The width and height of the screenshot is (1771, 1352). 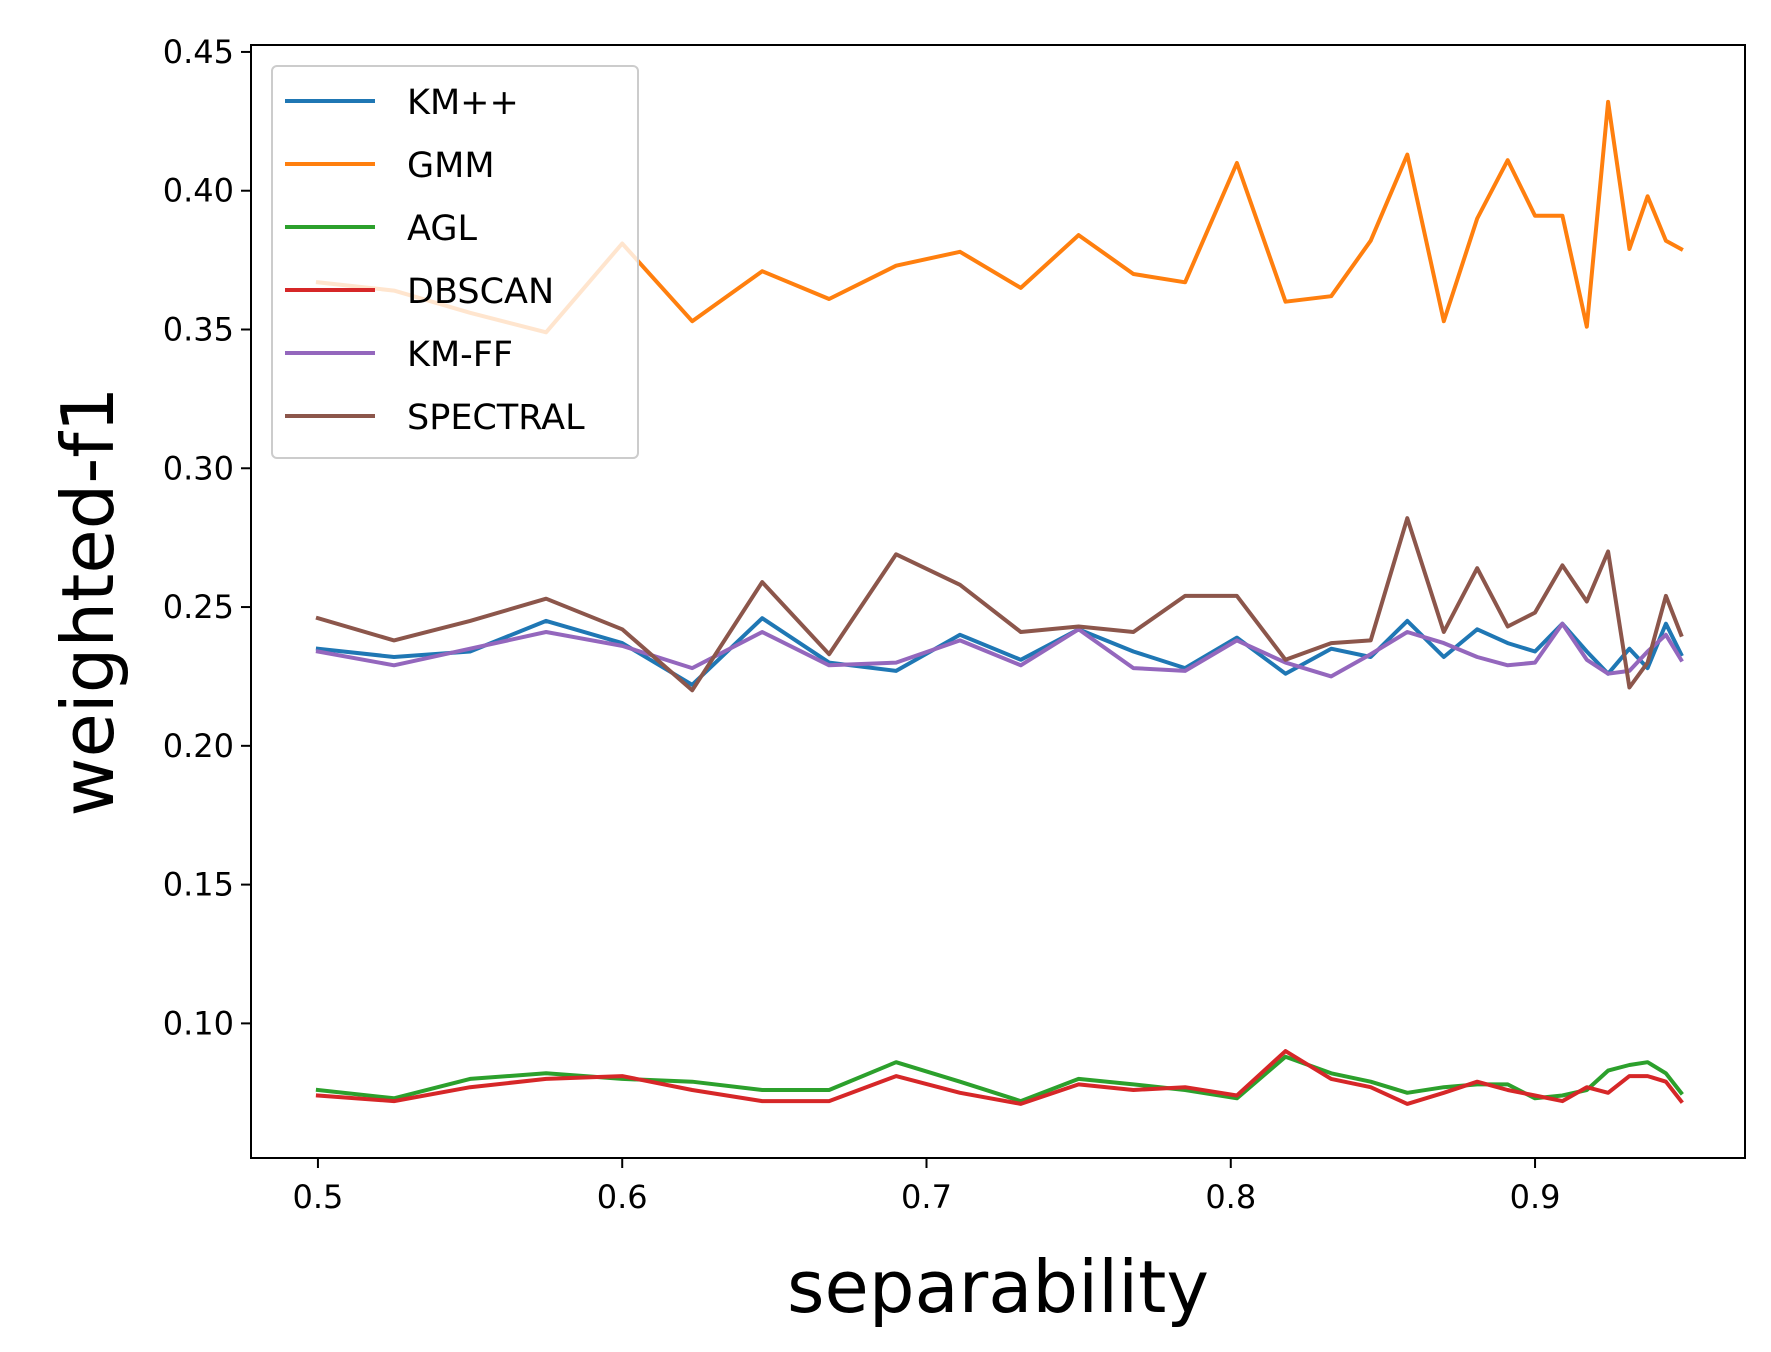 What do you see at coordinates (455, 262) in the screenshot?
I see `legend: KM++ GMM AGL DBSCAN KM-FF SPECTRAL` at bounding box center [455, 262].